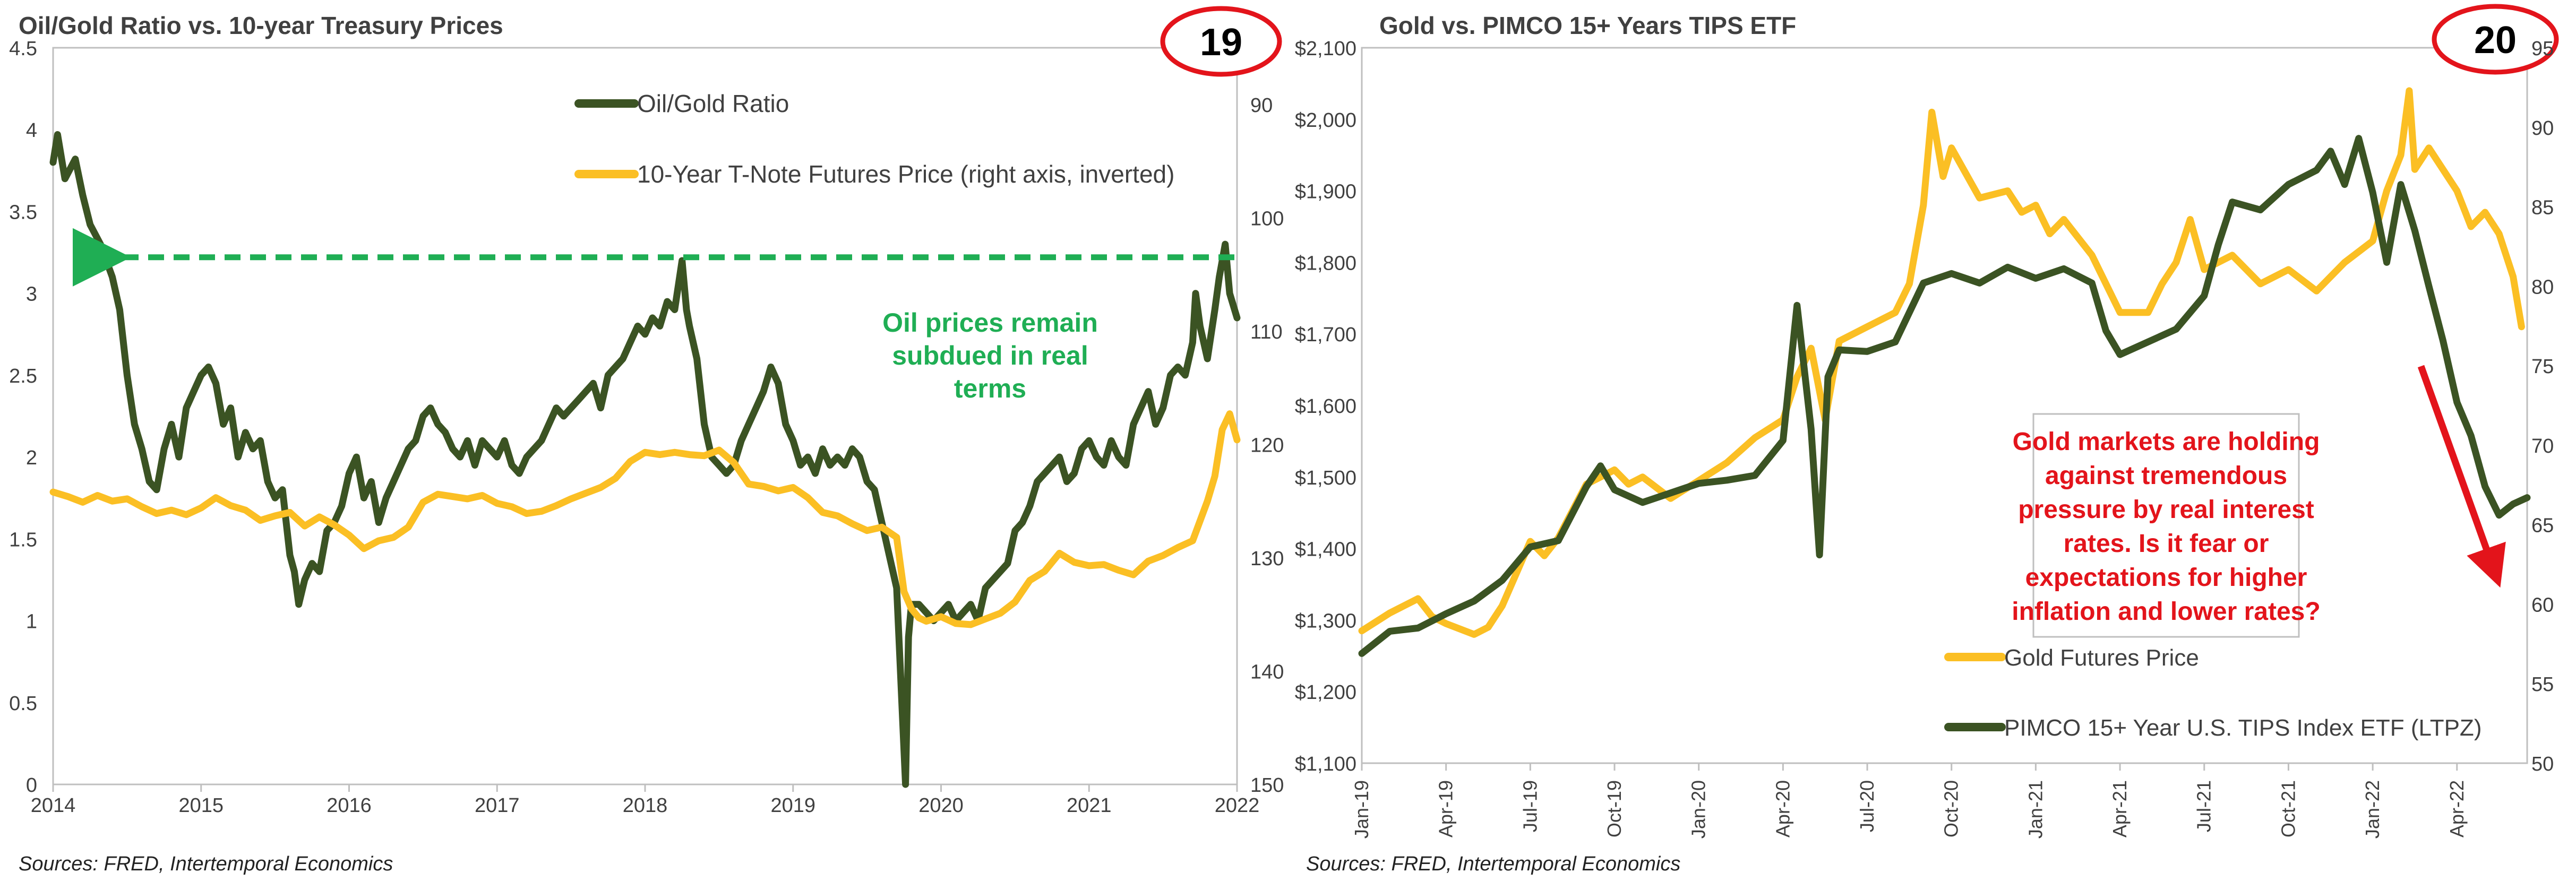  I want to click on annotation-text: Gold markets are holding, so click(2166, 442).